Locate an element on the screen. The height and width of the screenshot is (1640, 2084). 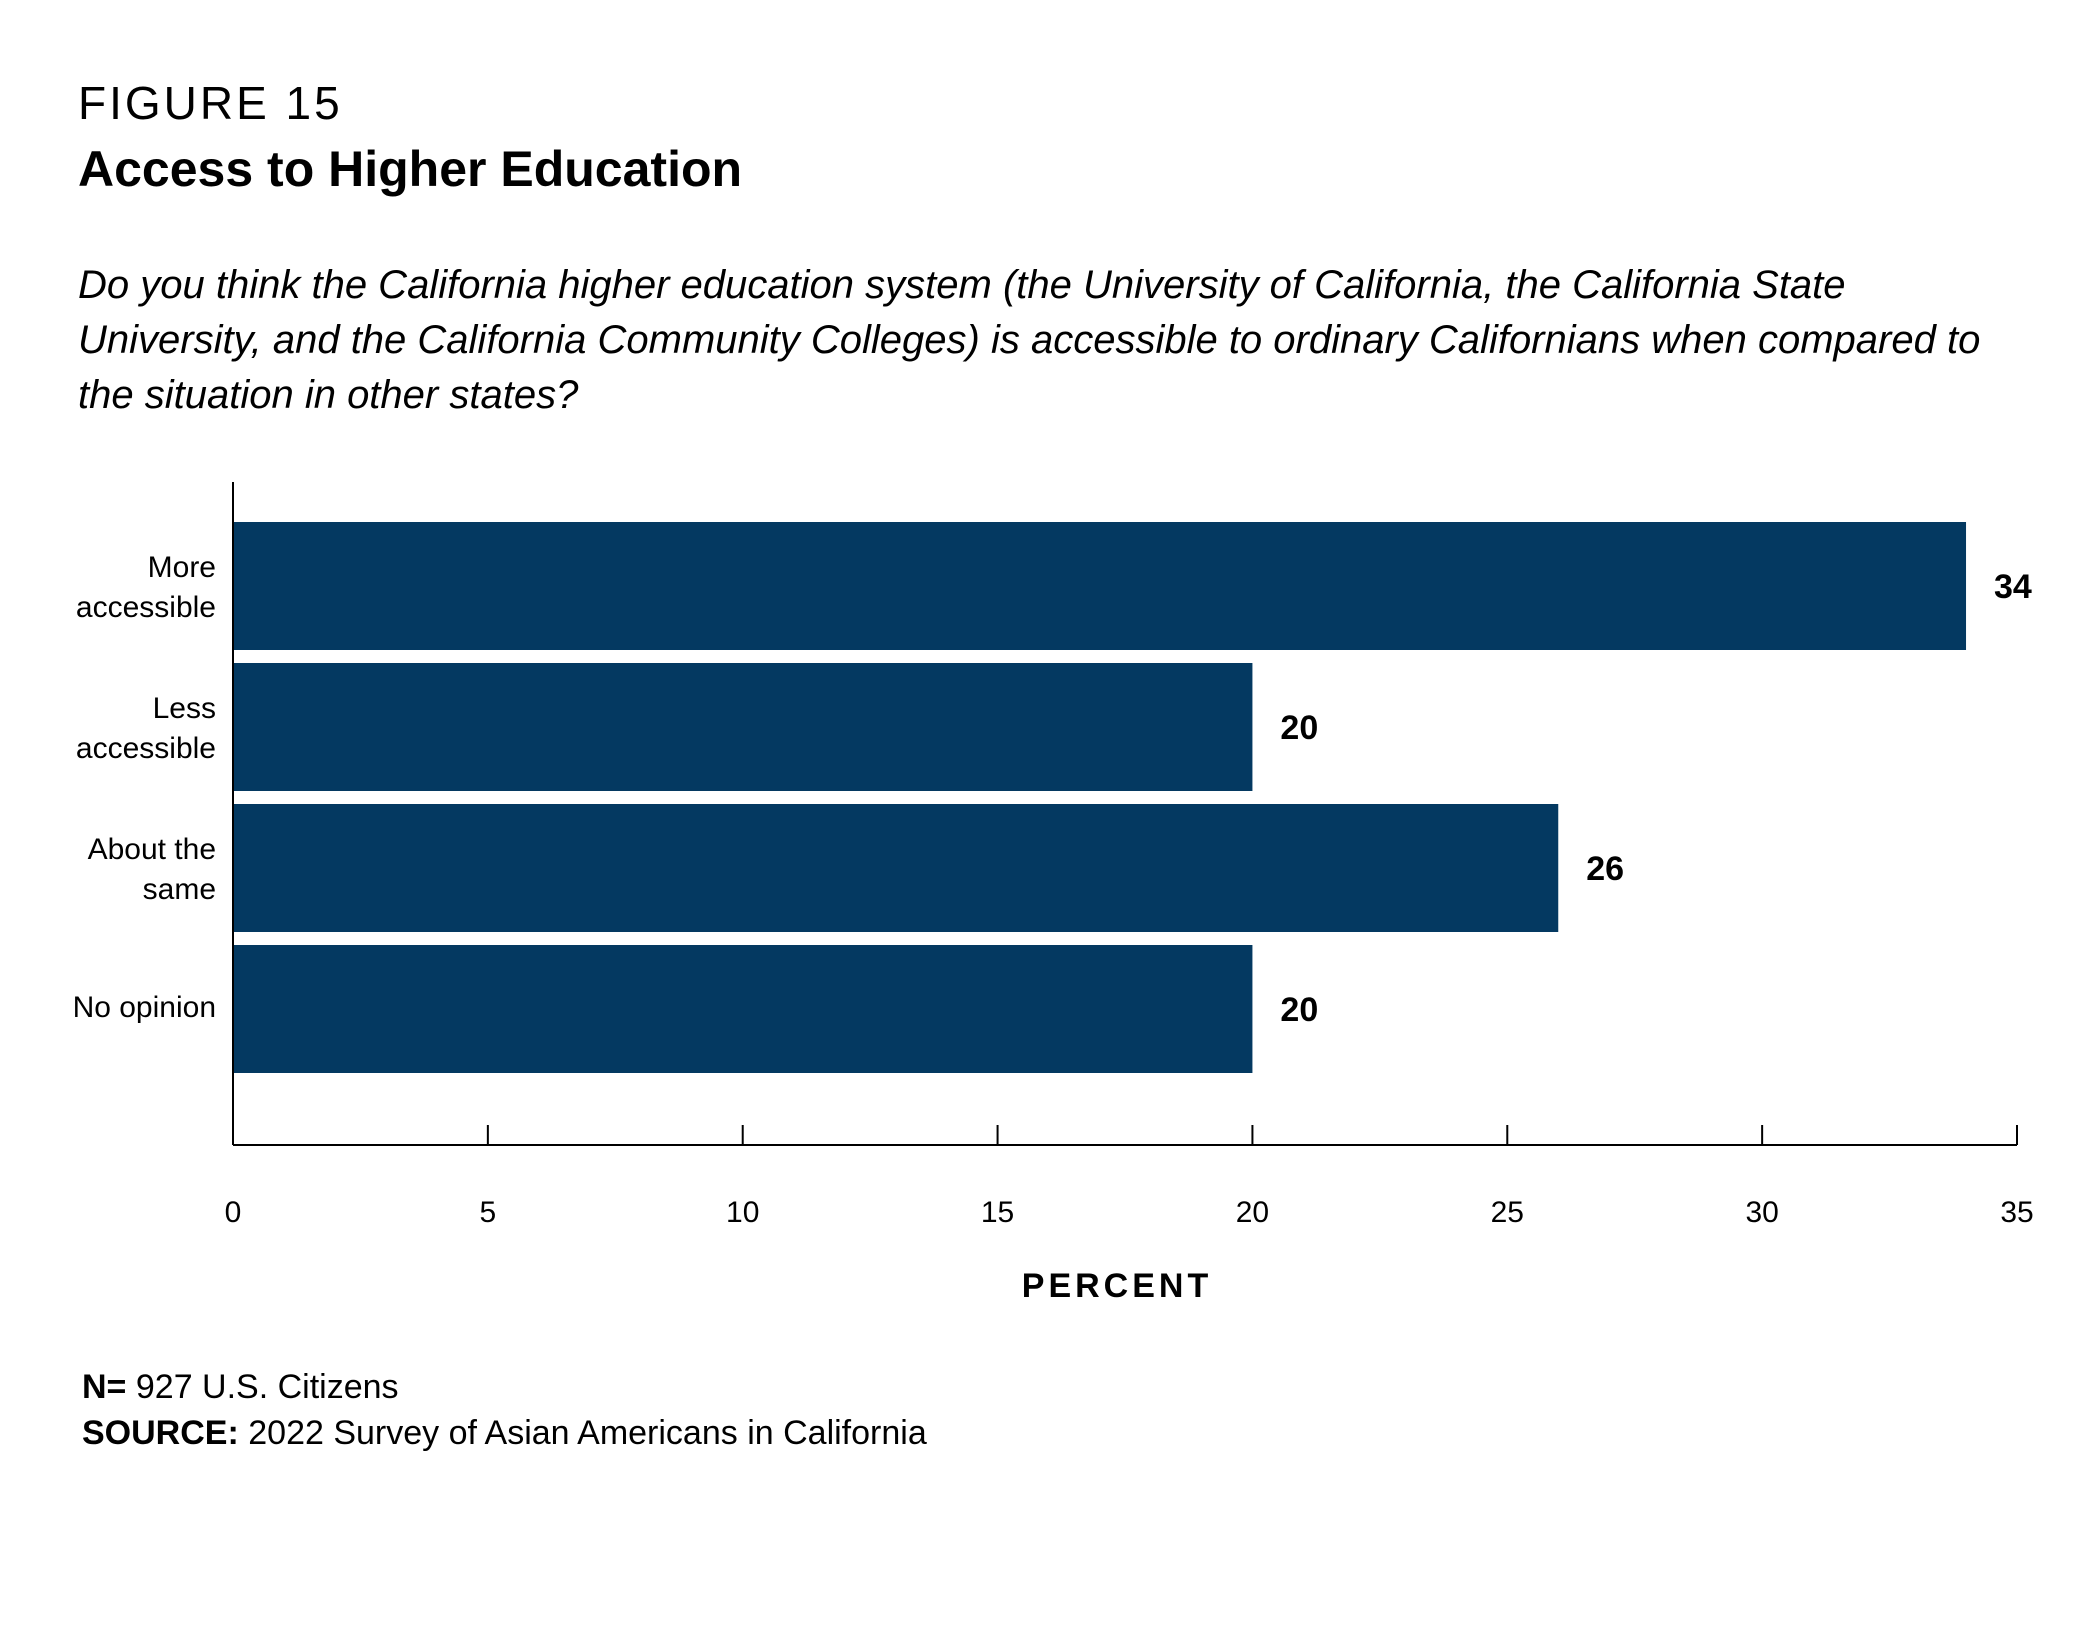
sample-size-label: N= is located at coordinates (104, 1387).